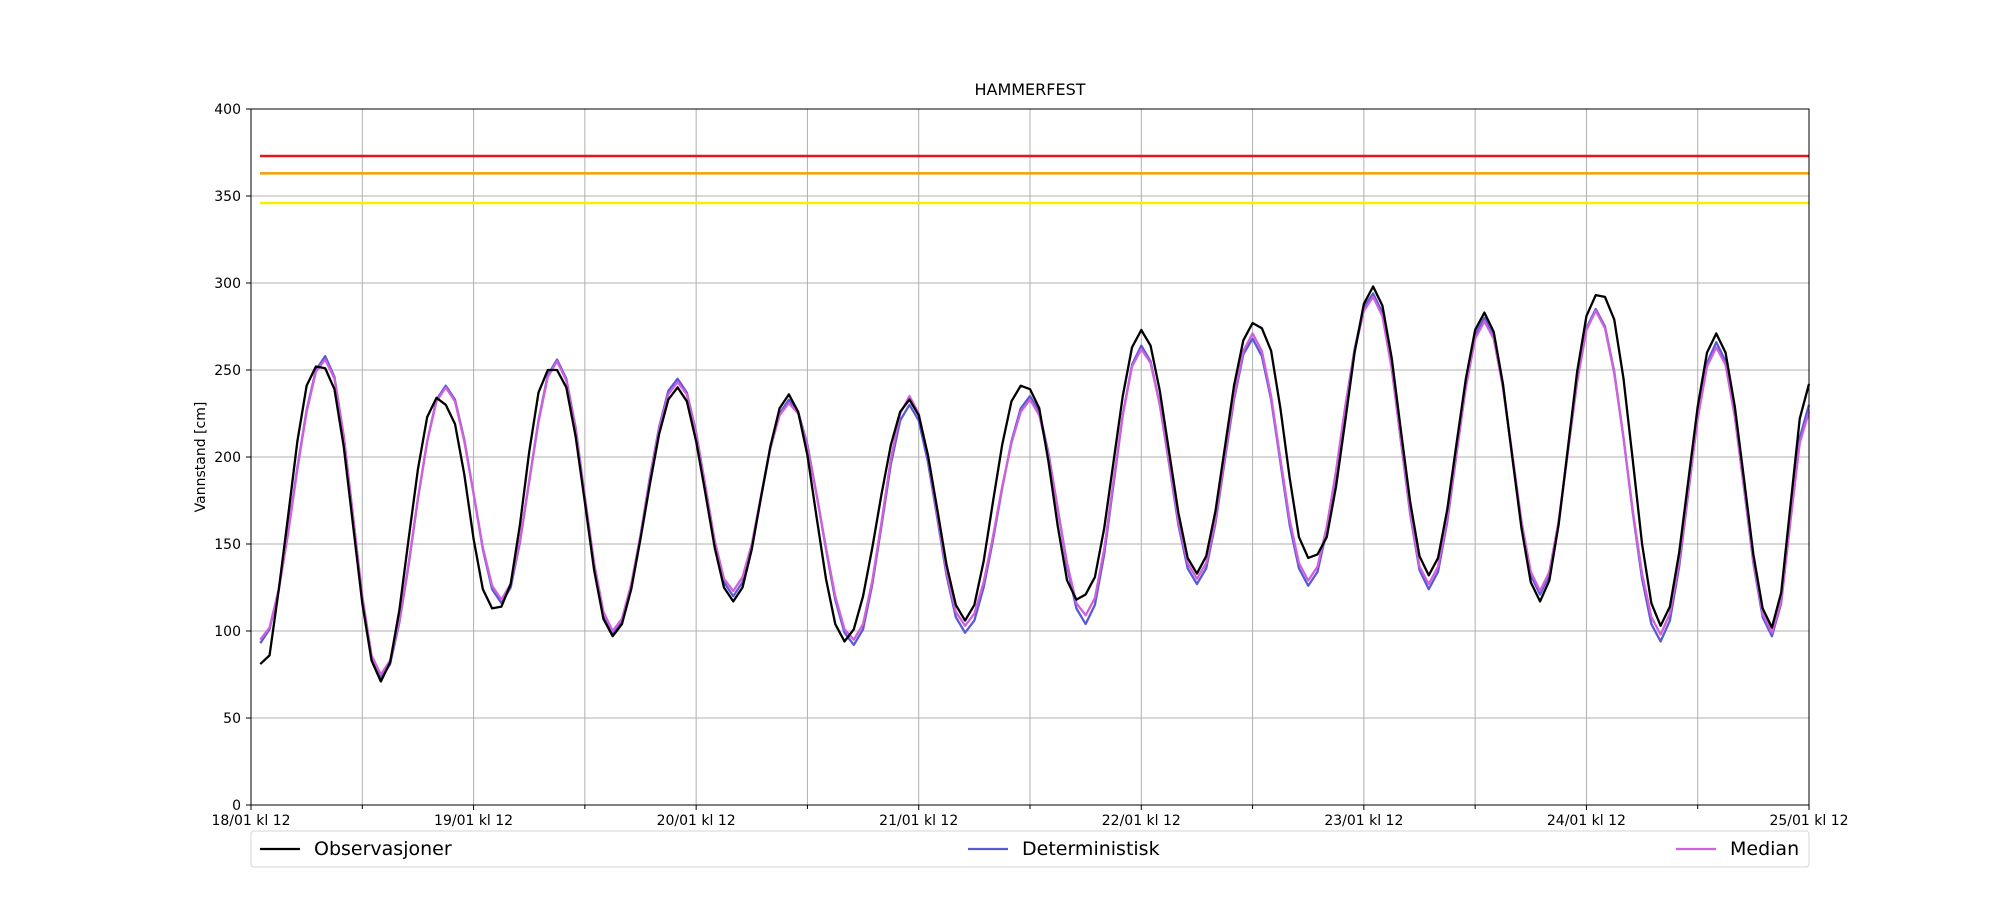 The height and width of the screenshot is (904, 2000). I want to click on chart-title: HAMMERFEST, so click(1029, 89).